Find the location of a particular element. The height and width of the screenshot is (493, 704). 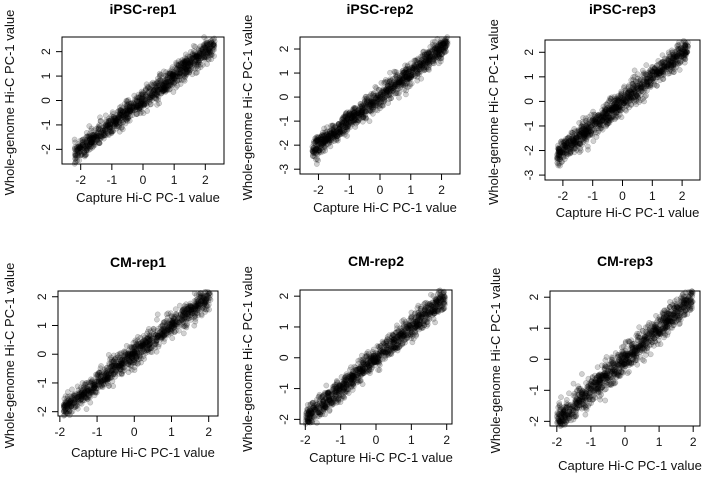

y-axis-label: Whole-genome Hi-C PC-1 value is located at coordinates (493, 112).